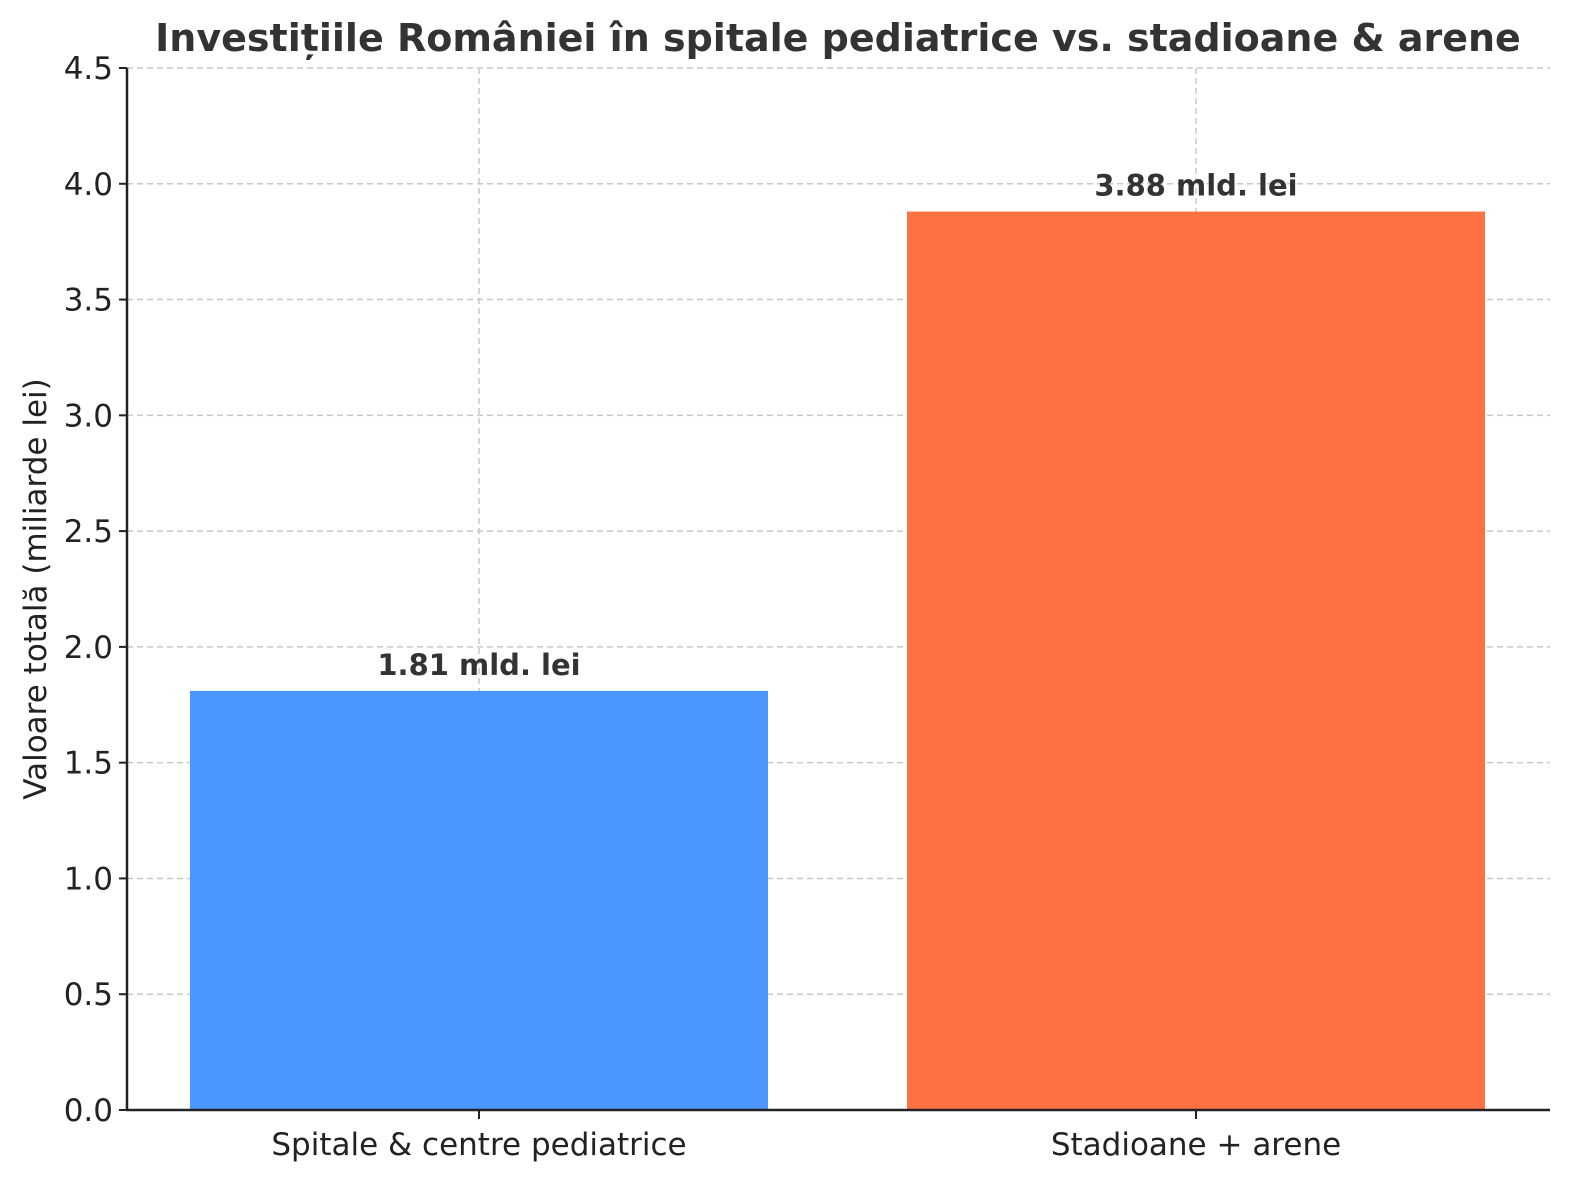 The width and height of the screenshot is (1580, 1180). What do you see at coordinates (1196, 1145) in the screenshot?
I see `x-tick-label: Stadioane + arene` at bounding box center [1196, 1145].